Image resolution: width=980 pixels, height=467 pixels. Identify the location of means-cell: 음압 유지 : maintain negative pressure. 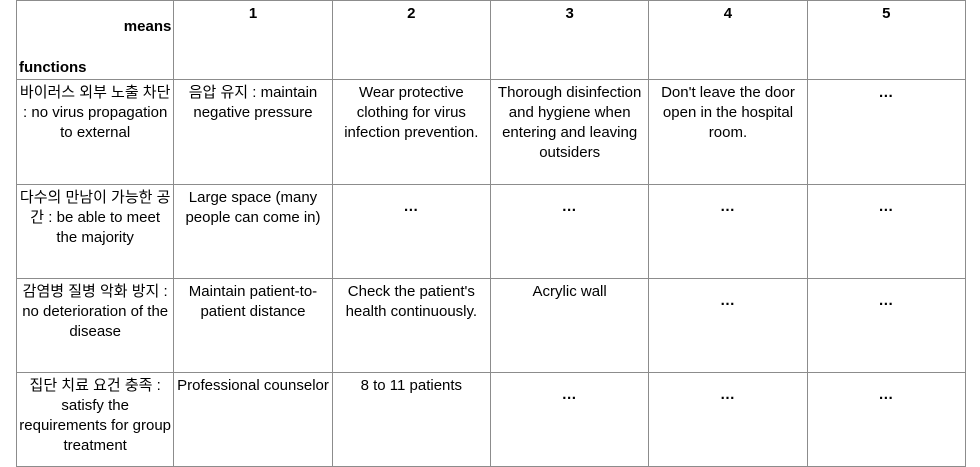
(253, 132).